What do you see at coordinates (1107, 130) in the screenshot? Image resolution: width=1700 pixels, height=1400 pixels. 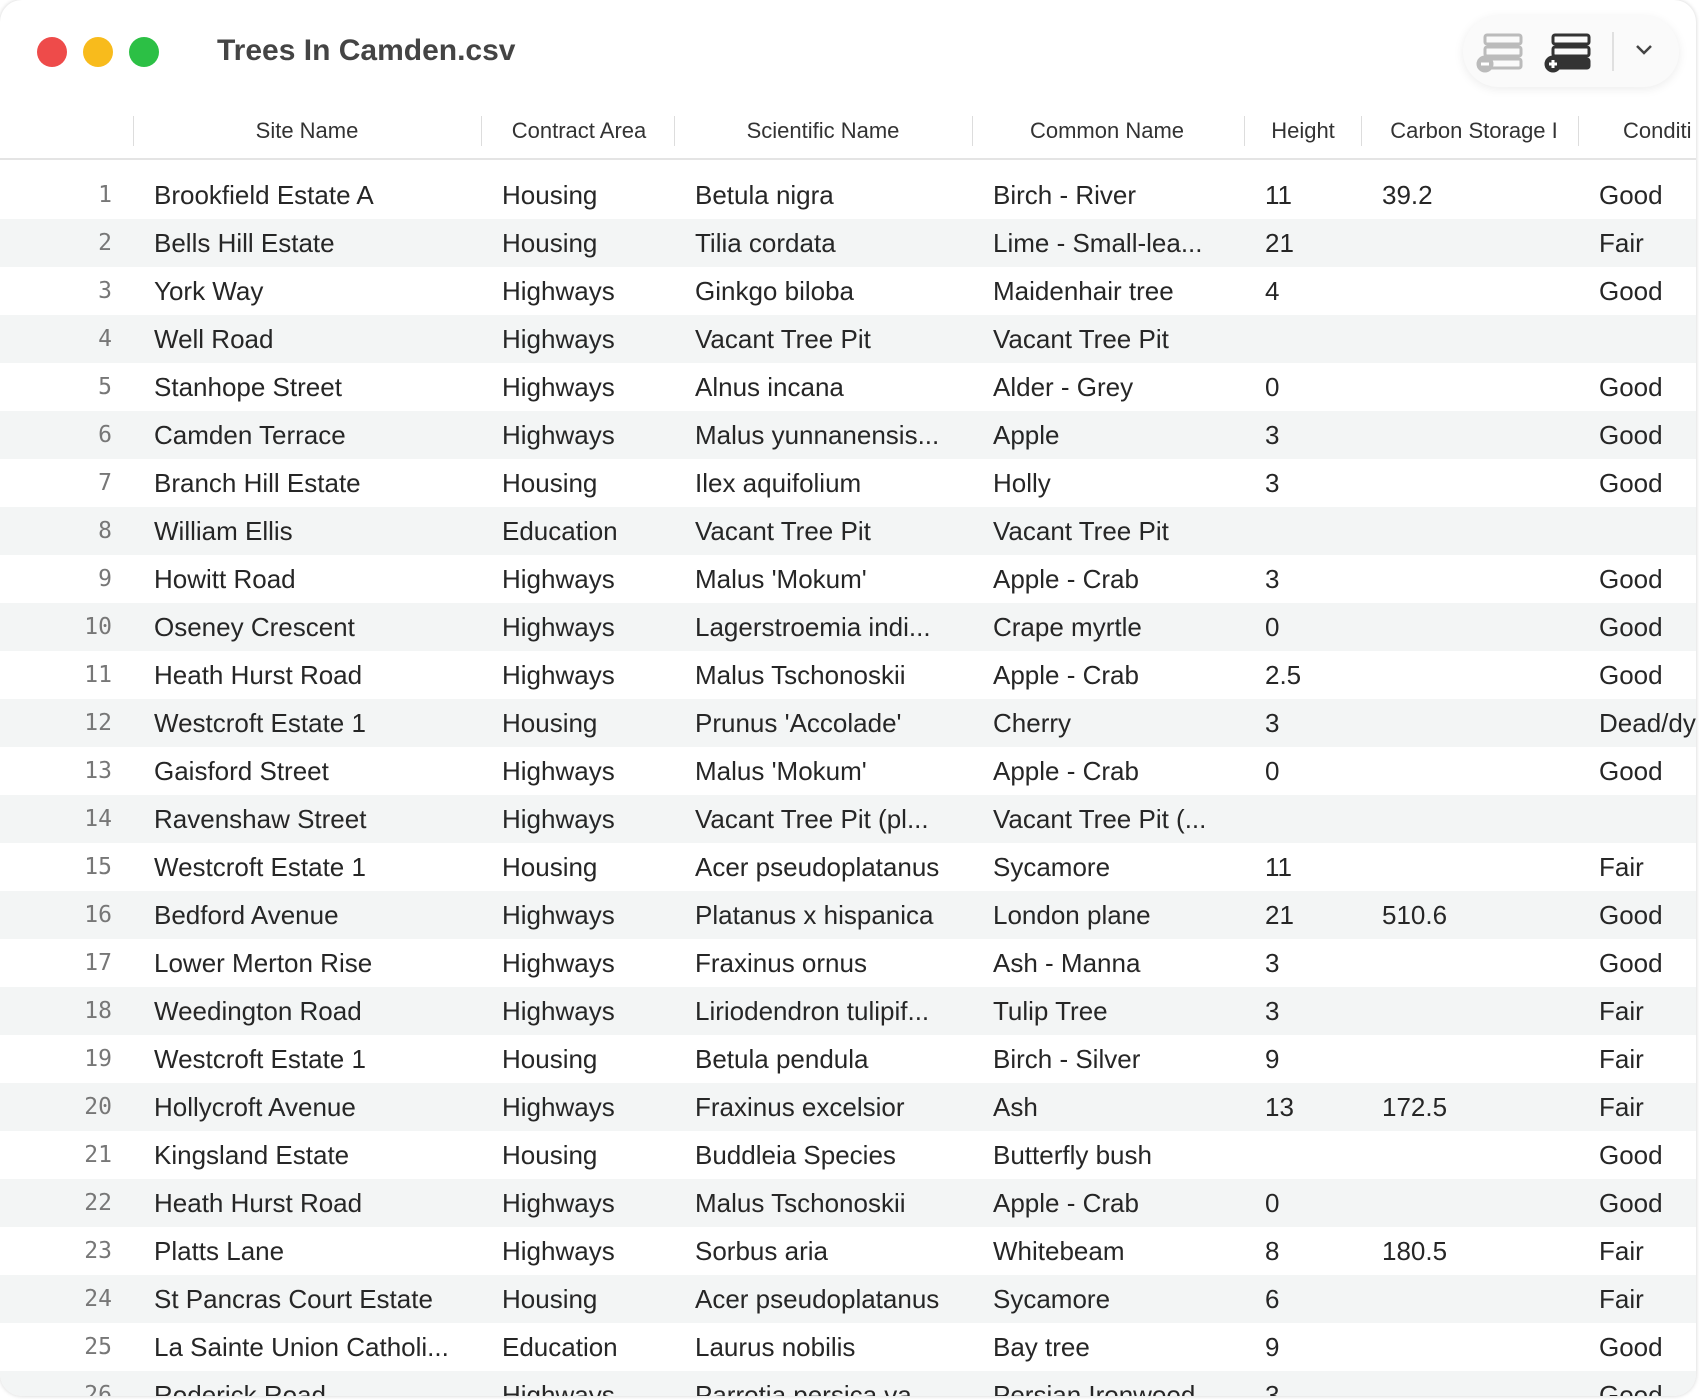 I see `column-header: Common Name` at bounding box center [1107, 130].